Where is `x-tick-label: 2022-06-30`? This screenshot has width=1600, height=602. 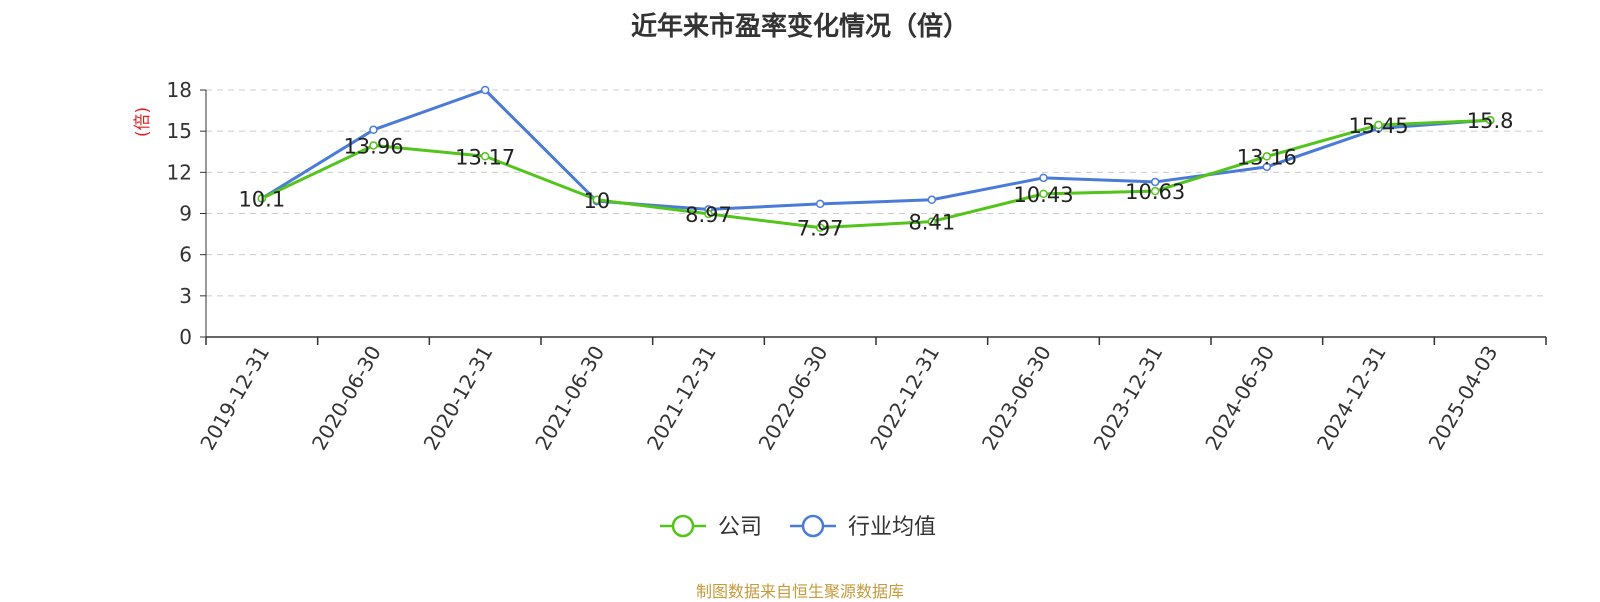 x-tick-label: 2022-06-30 is located at coordinates (793, 398).